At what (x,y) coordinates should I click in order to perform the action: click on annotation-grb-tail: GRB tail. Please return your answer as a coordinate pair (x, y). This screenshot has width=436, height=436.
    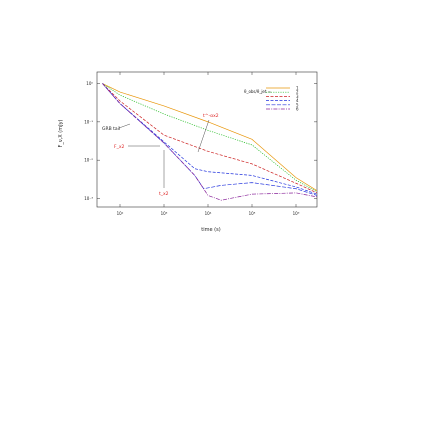
    Looking at the image, I should click on (111, 129).